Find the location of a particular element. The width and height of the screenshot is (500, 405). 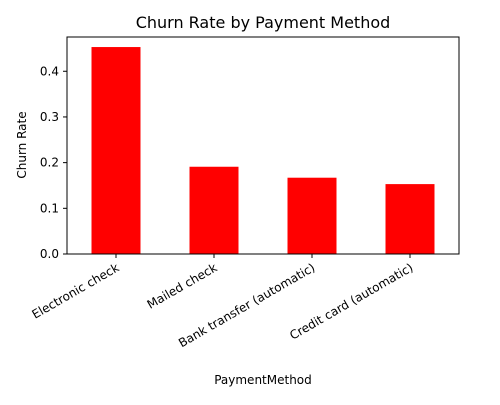

bar-mailed-check is located at coordinates (214, 210).